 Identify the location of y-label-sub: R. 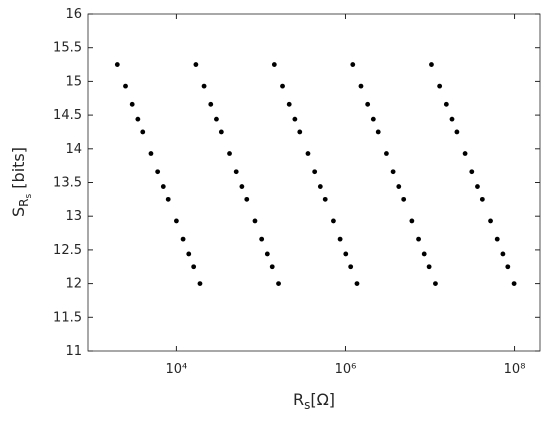
(24, 202).